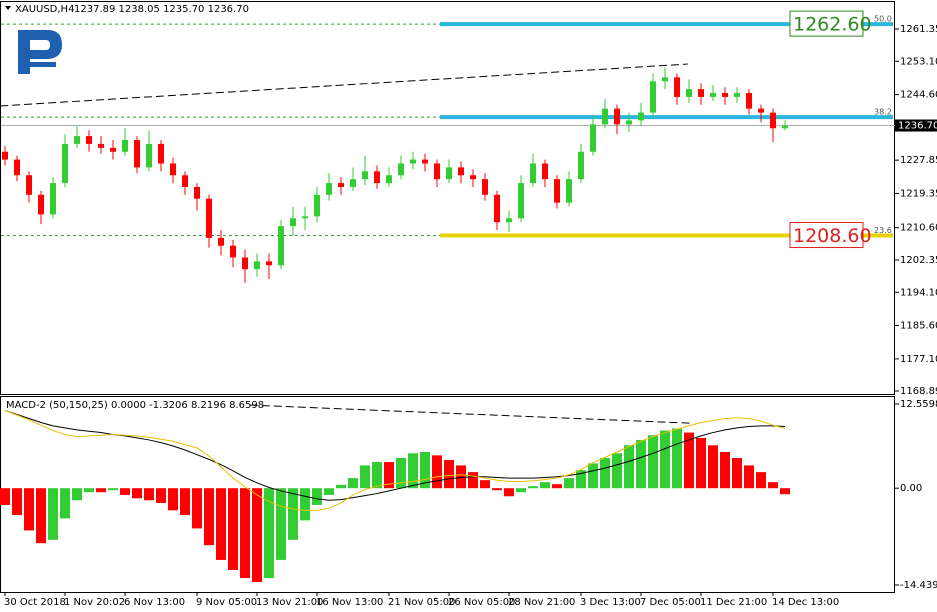 This screenshot has width=937, height=612. I want to click on last-price-box, so click(916, 125).